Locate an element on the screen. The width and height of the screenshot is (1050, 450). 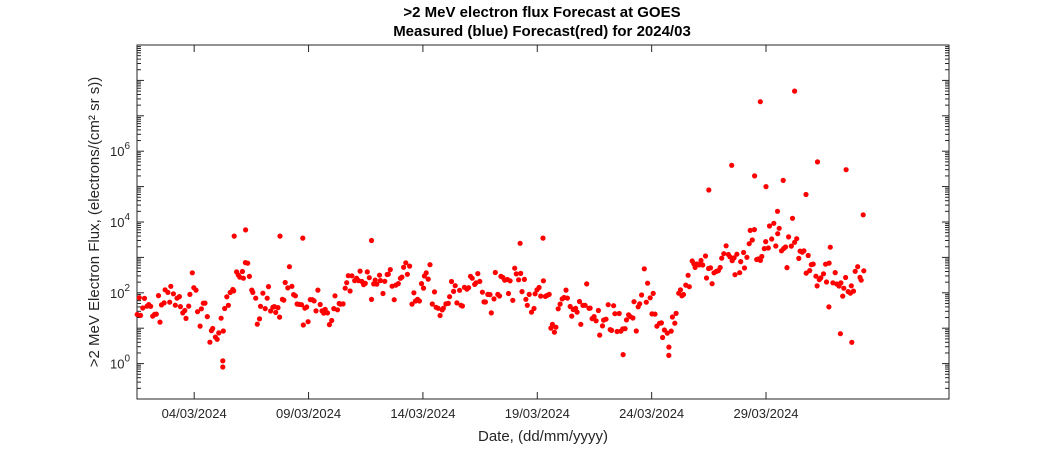
chart-title: >2 MeV electron flux Forecast at GOES is located at coordinates (541, 12).